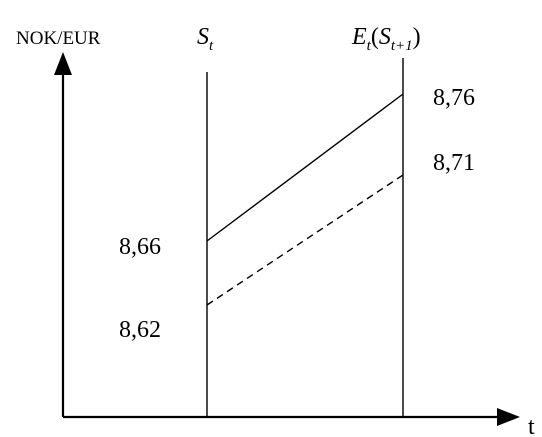 Image resolution: width=542 pixels, height=437 pixels. I want to click on label-8-76: 8,76, so click(454, 98).